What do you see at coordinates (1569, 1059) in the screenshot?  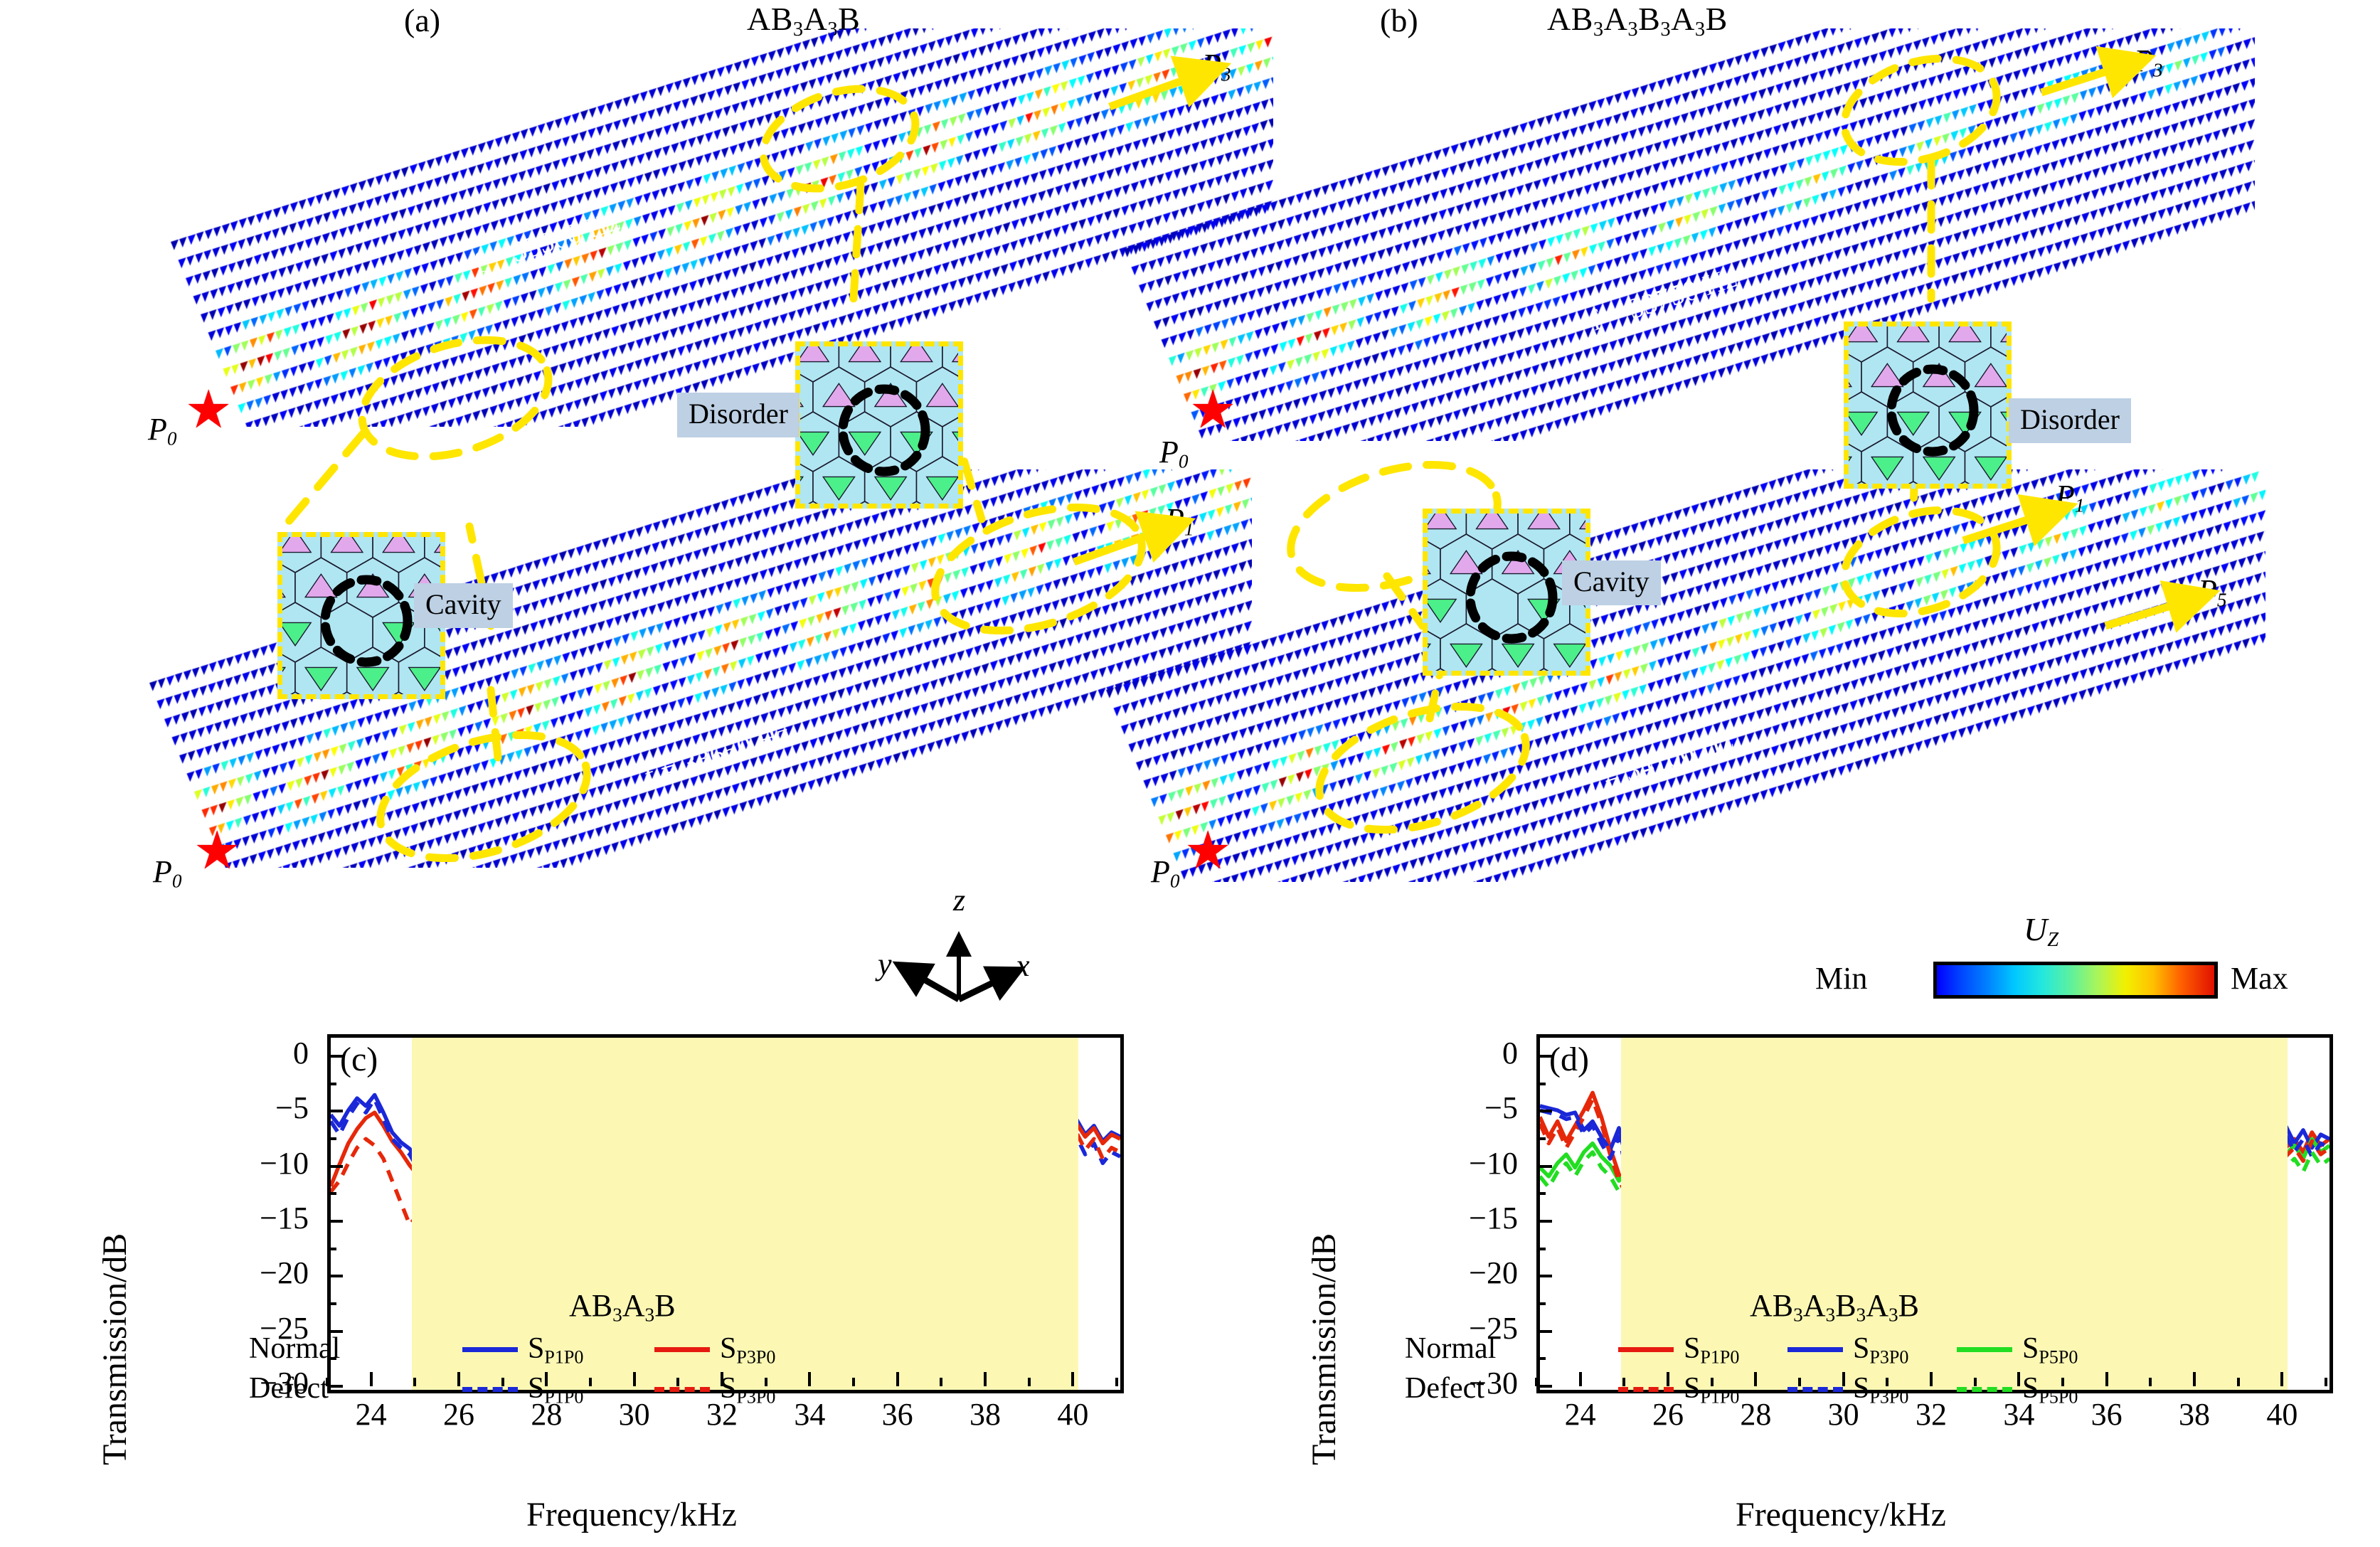 I see `chart-d-letter: (d)` at bounding box center [1569, 1059].